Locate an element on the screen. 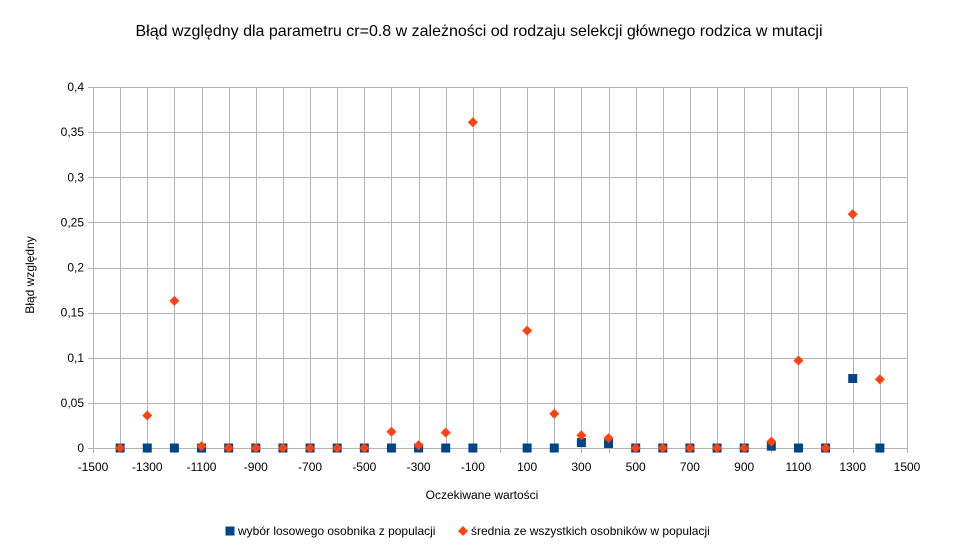  x-axis-title: Oczekiwane wartości is located at coordinates (482, 495).